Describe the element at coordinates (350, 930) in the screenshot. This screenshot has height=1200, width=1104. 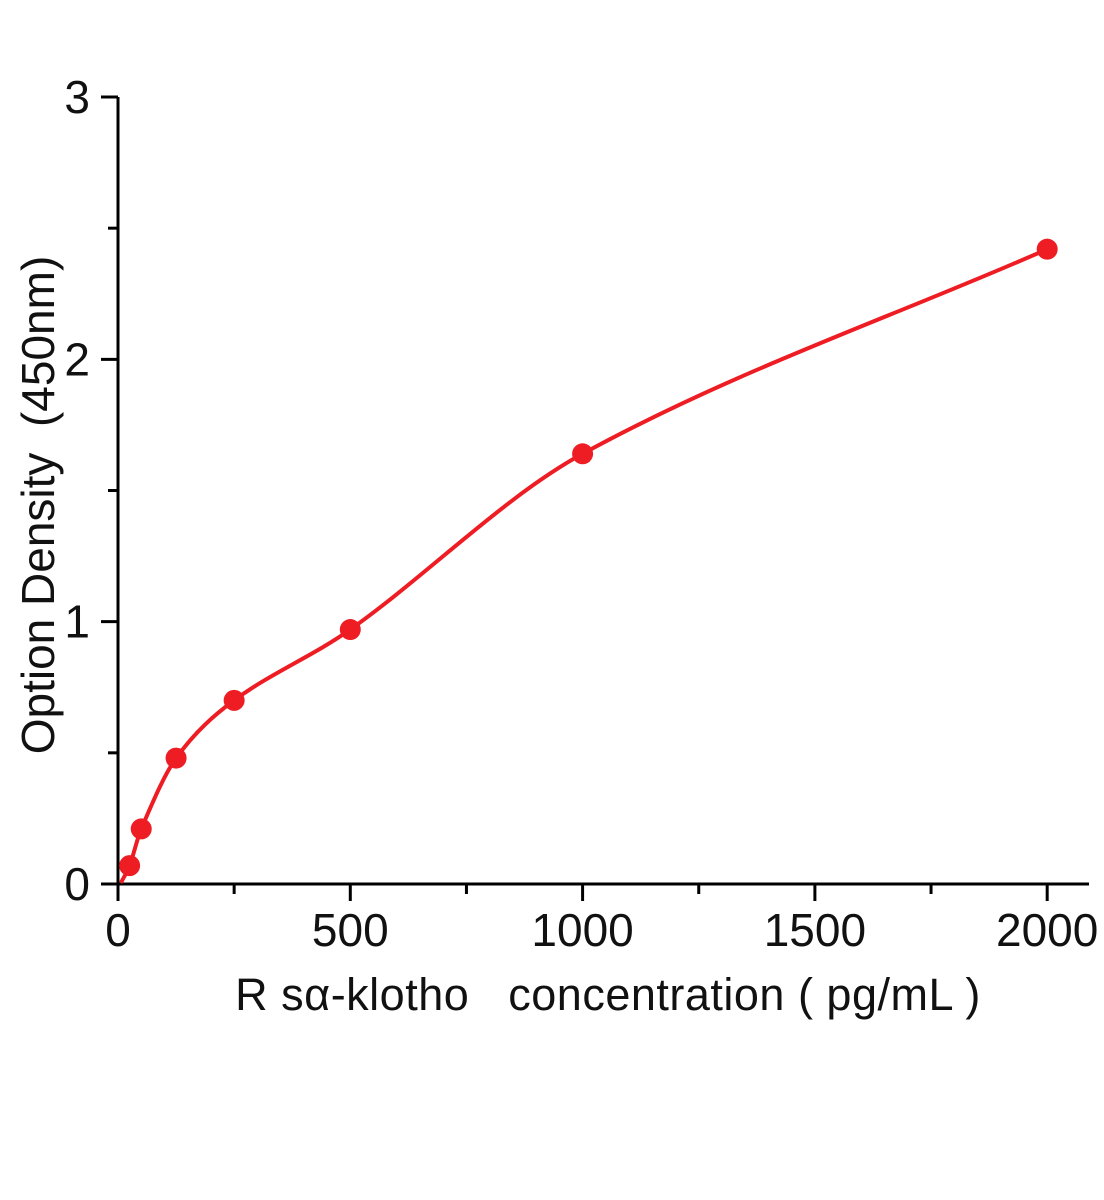
I see `x-tick-label: 500` at that location.